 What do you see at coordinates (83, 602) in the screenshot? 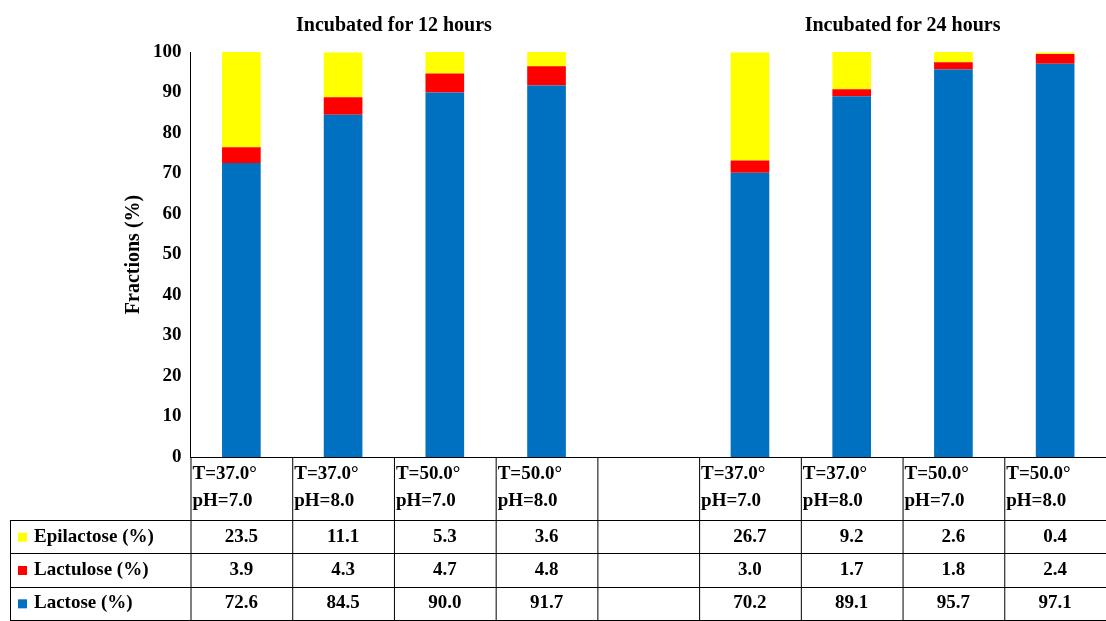
I see `legend-label: Lactose (%)` at bounding box center [83, 602].